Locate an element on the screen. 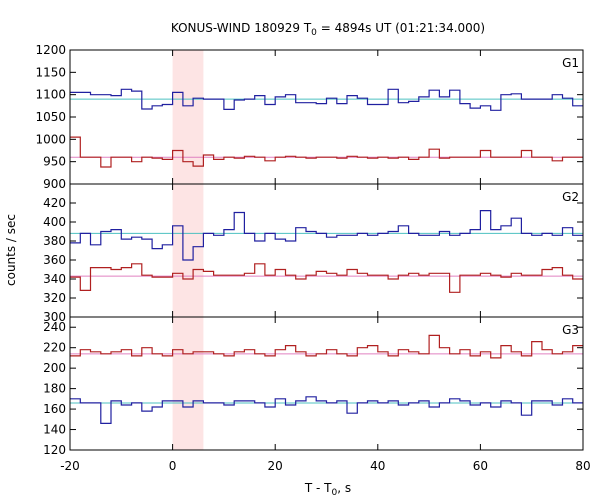 This screenshot has height=500, width=600. x-axis-label: T - T0, s is located at coordinates (327, 489).